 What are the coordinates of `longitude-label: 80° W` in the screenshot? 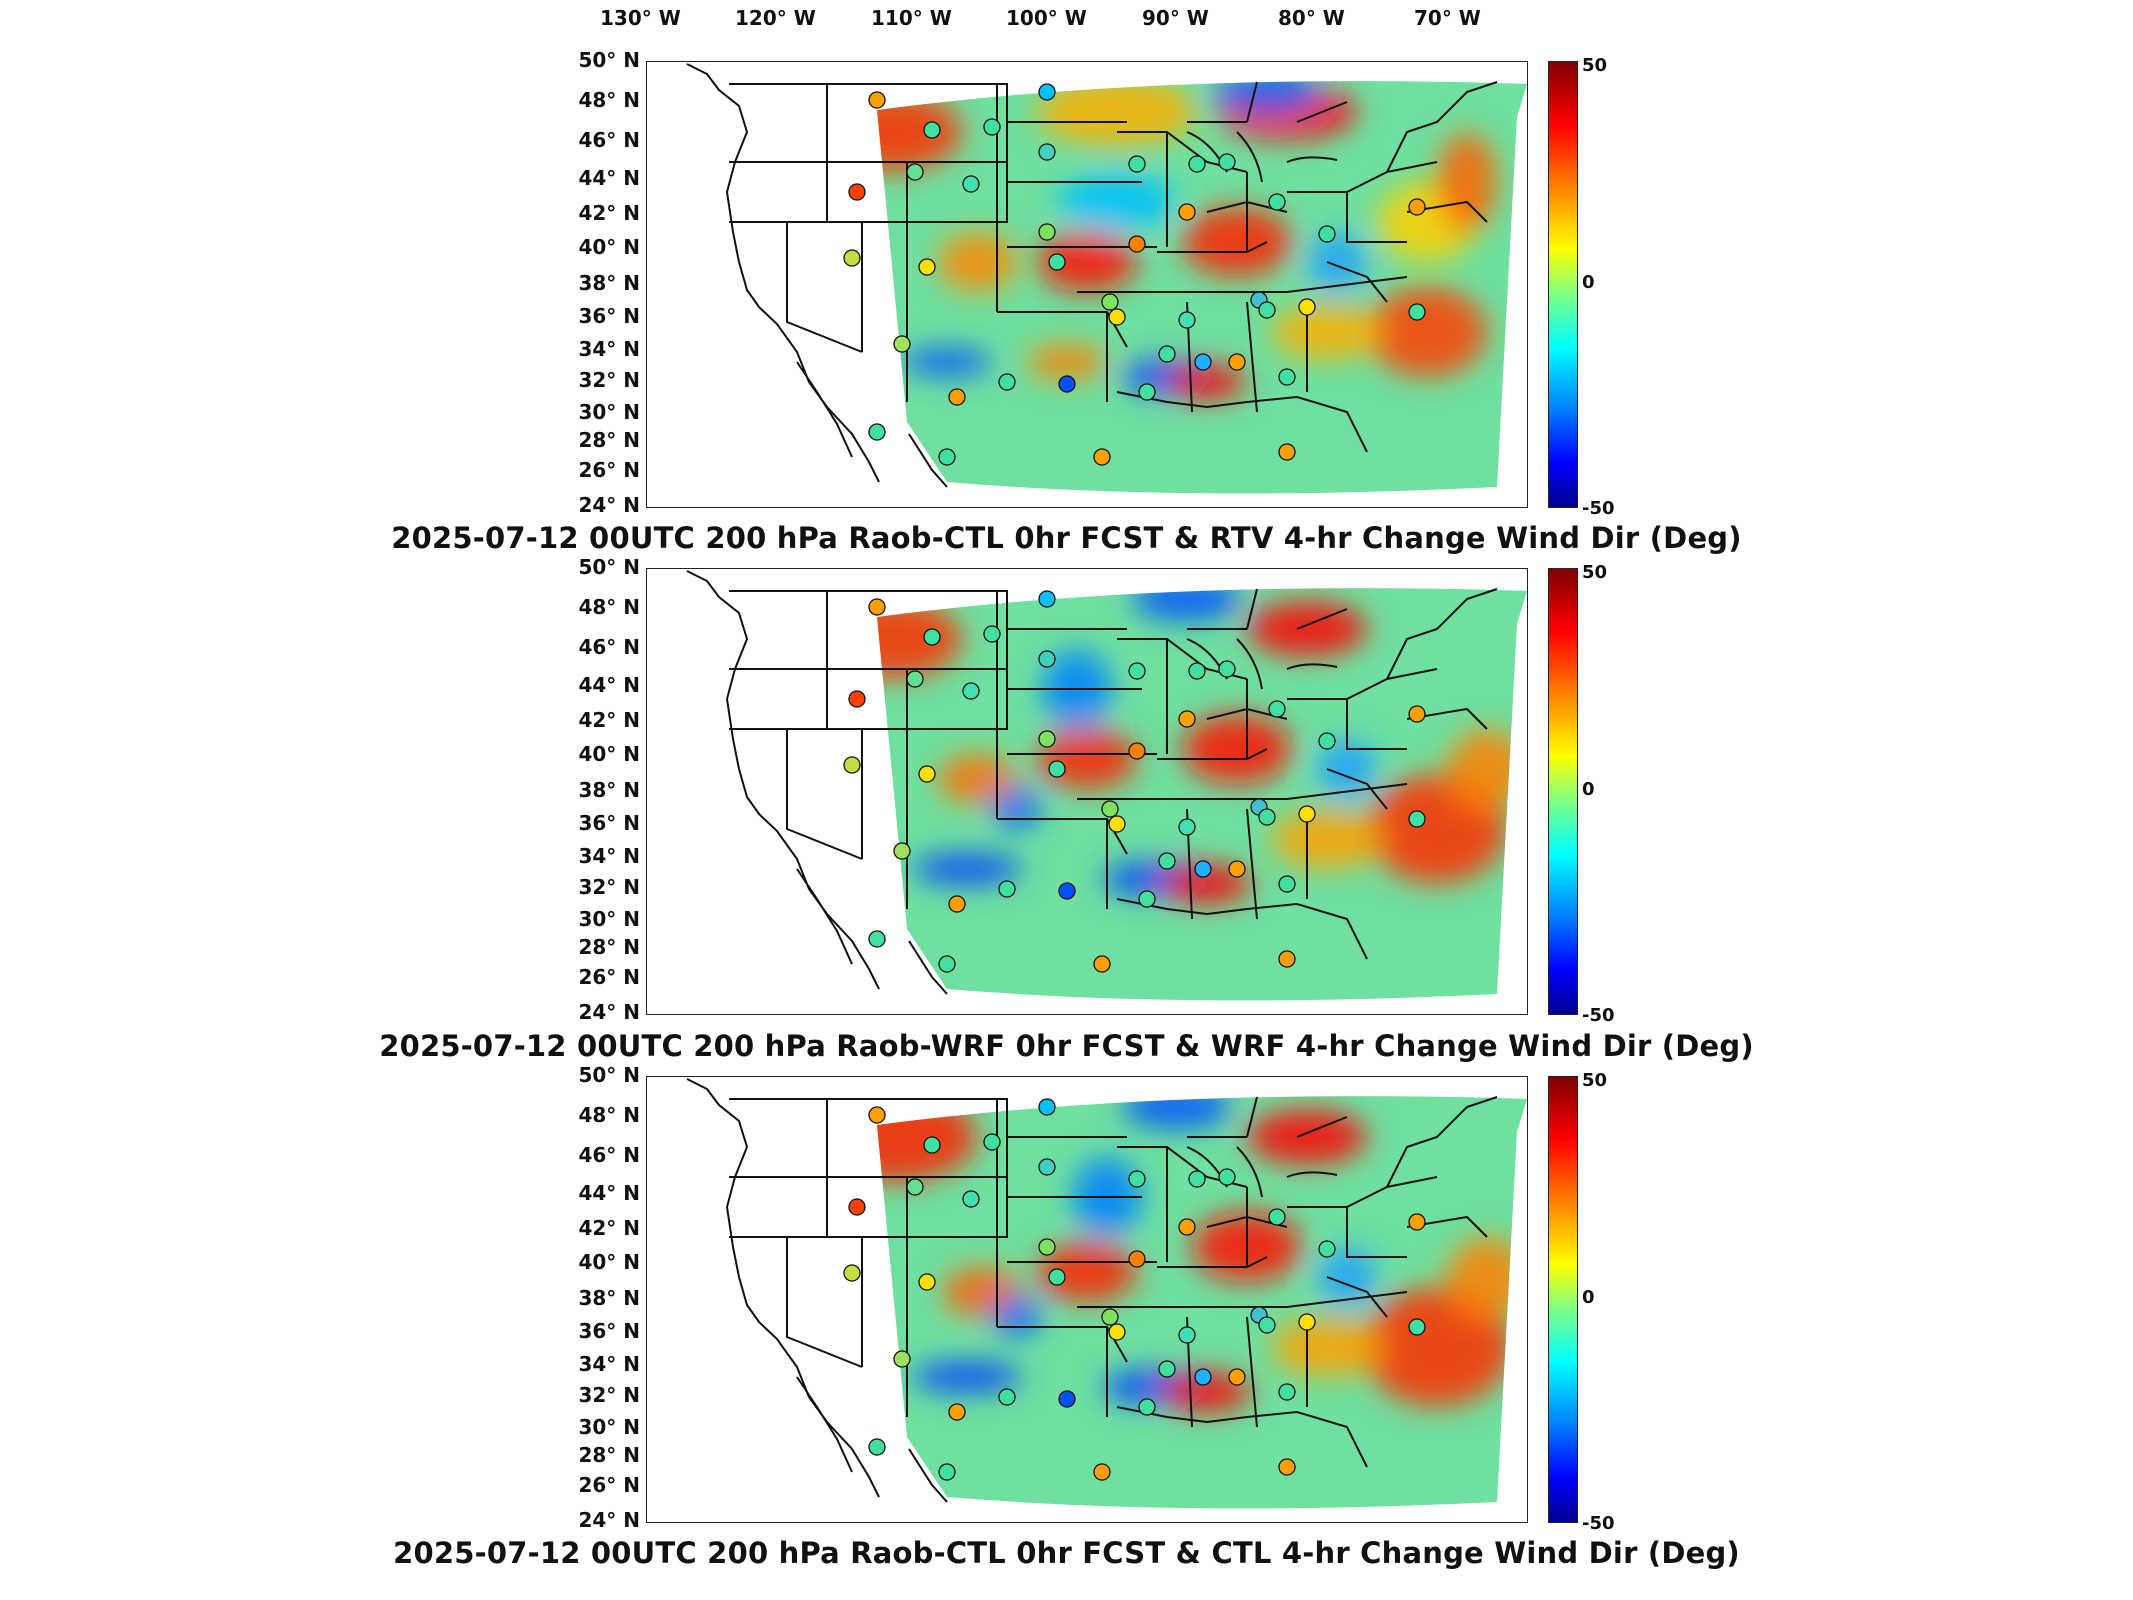 It's located at (1311, 18).